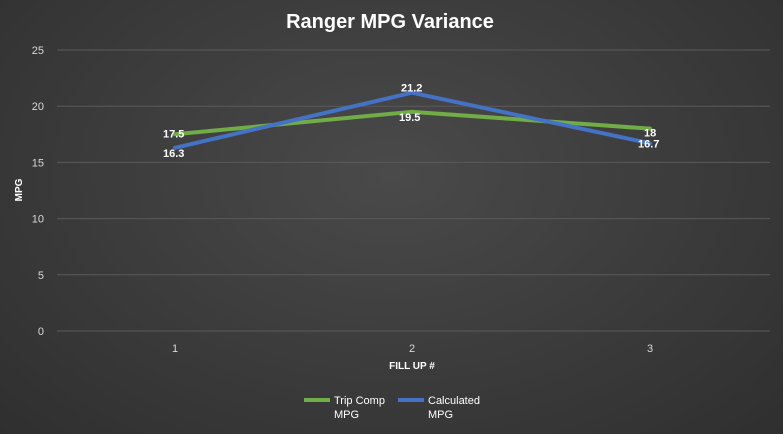 Image resolution: width=783 pixels, height=434 pixels. I want to click on data-label: 17.5, so click(173, 134).